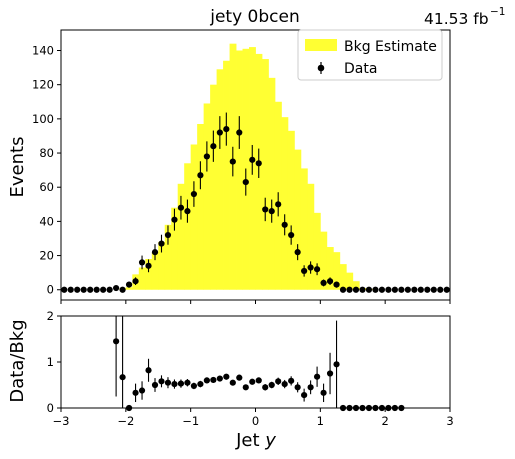  Describe the element at coordinates (390, 47) in the screenshot. I see `legend-bkg-label: Bkg Estimate` at that location.